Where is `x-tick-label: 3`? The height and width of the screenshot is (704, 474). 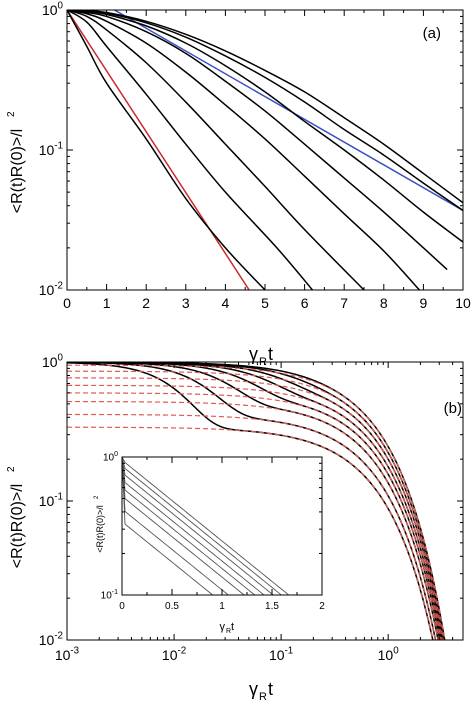
x-tick-label: 3 is located at coordinates (186, 303).